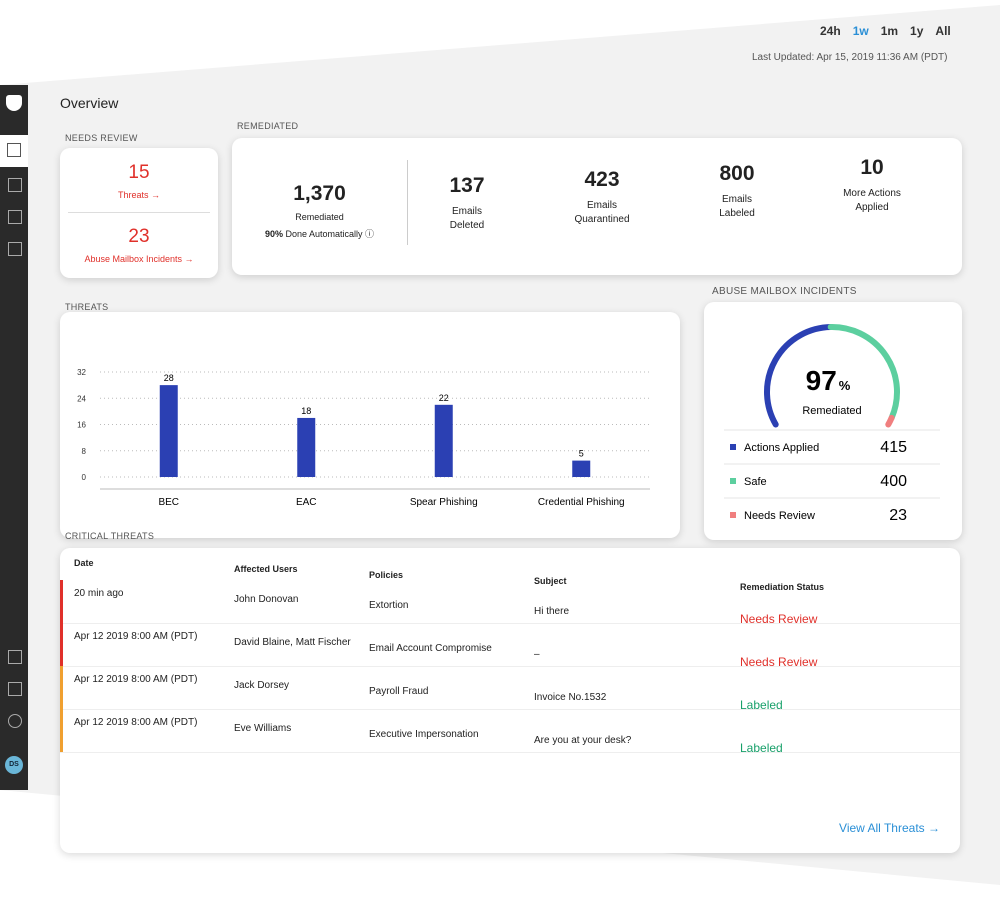 This screenshot has height=908, width=1000. I want to click on avatar: DS, so click(14, 765).